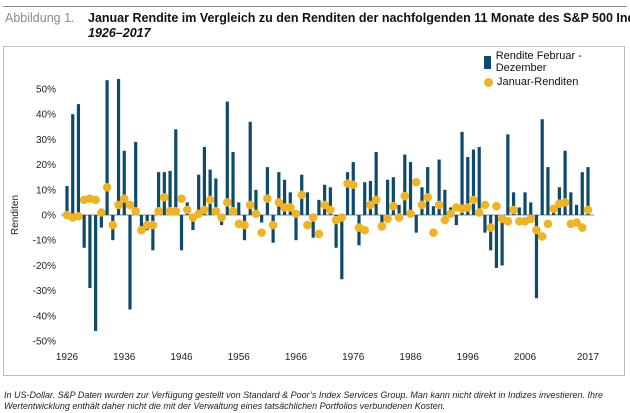 Image resolution: width=630 pixels, height=413 pixels. What do you see at coordinates (267, 198) in the screenshot?
I see `dot-january-1961` at bounding box center [267, 198].